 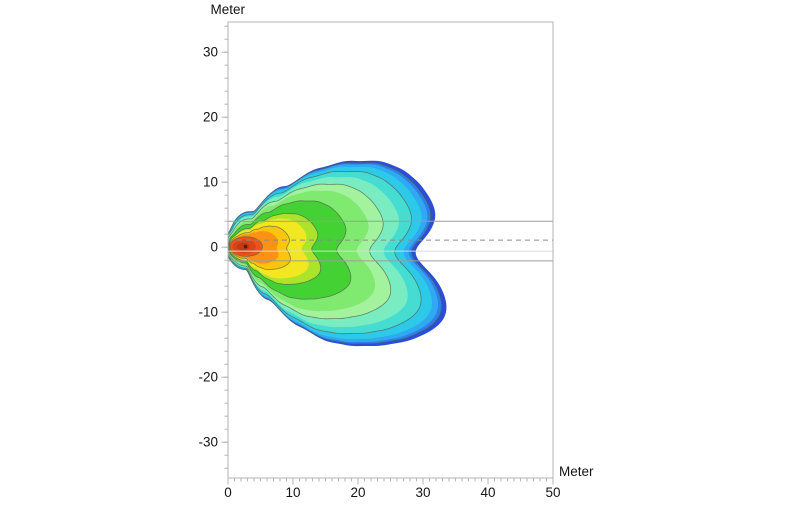 What do you see at coordinates (357, 492) in the screenshot?
I see `x-tick-label: 20` at bounding box center [357, 492].